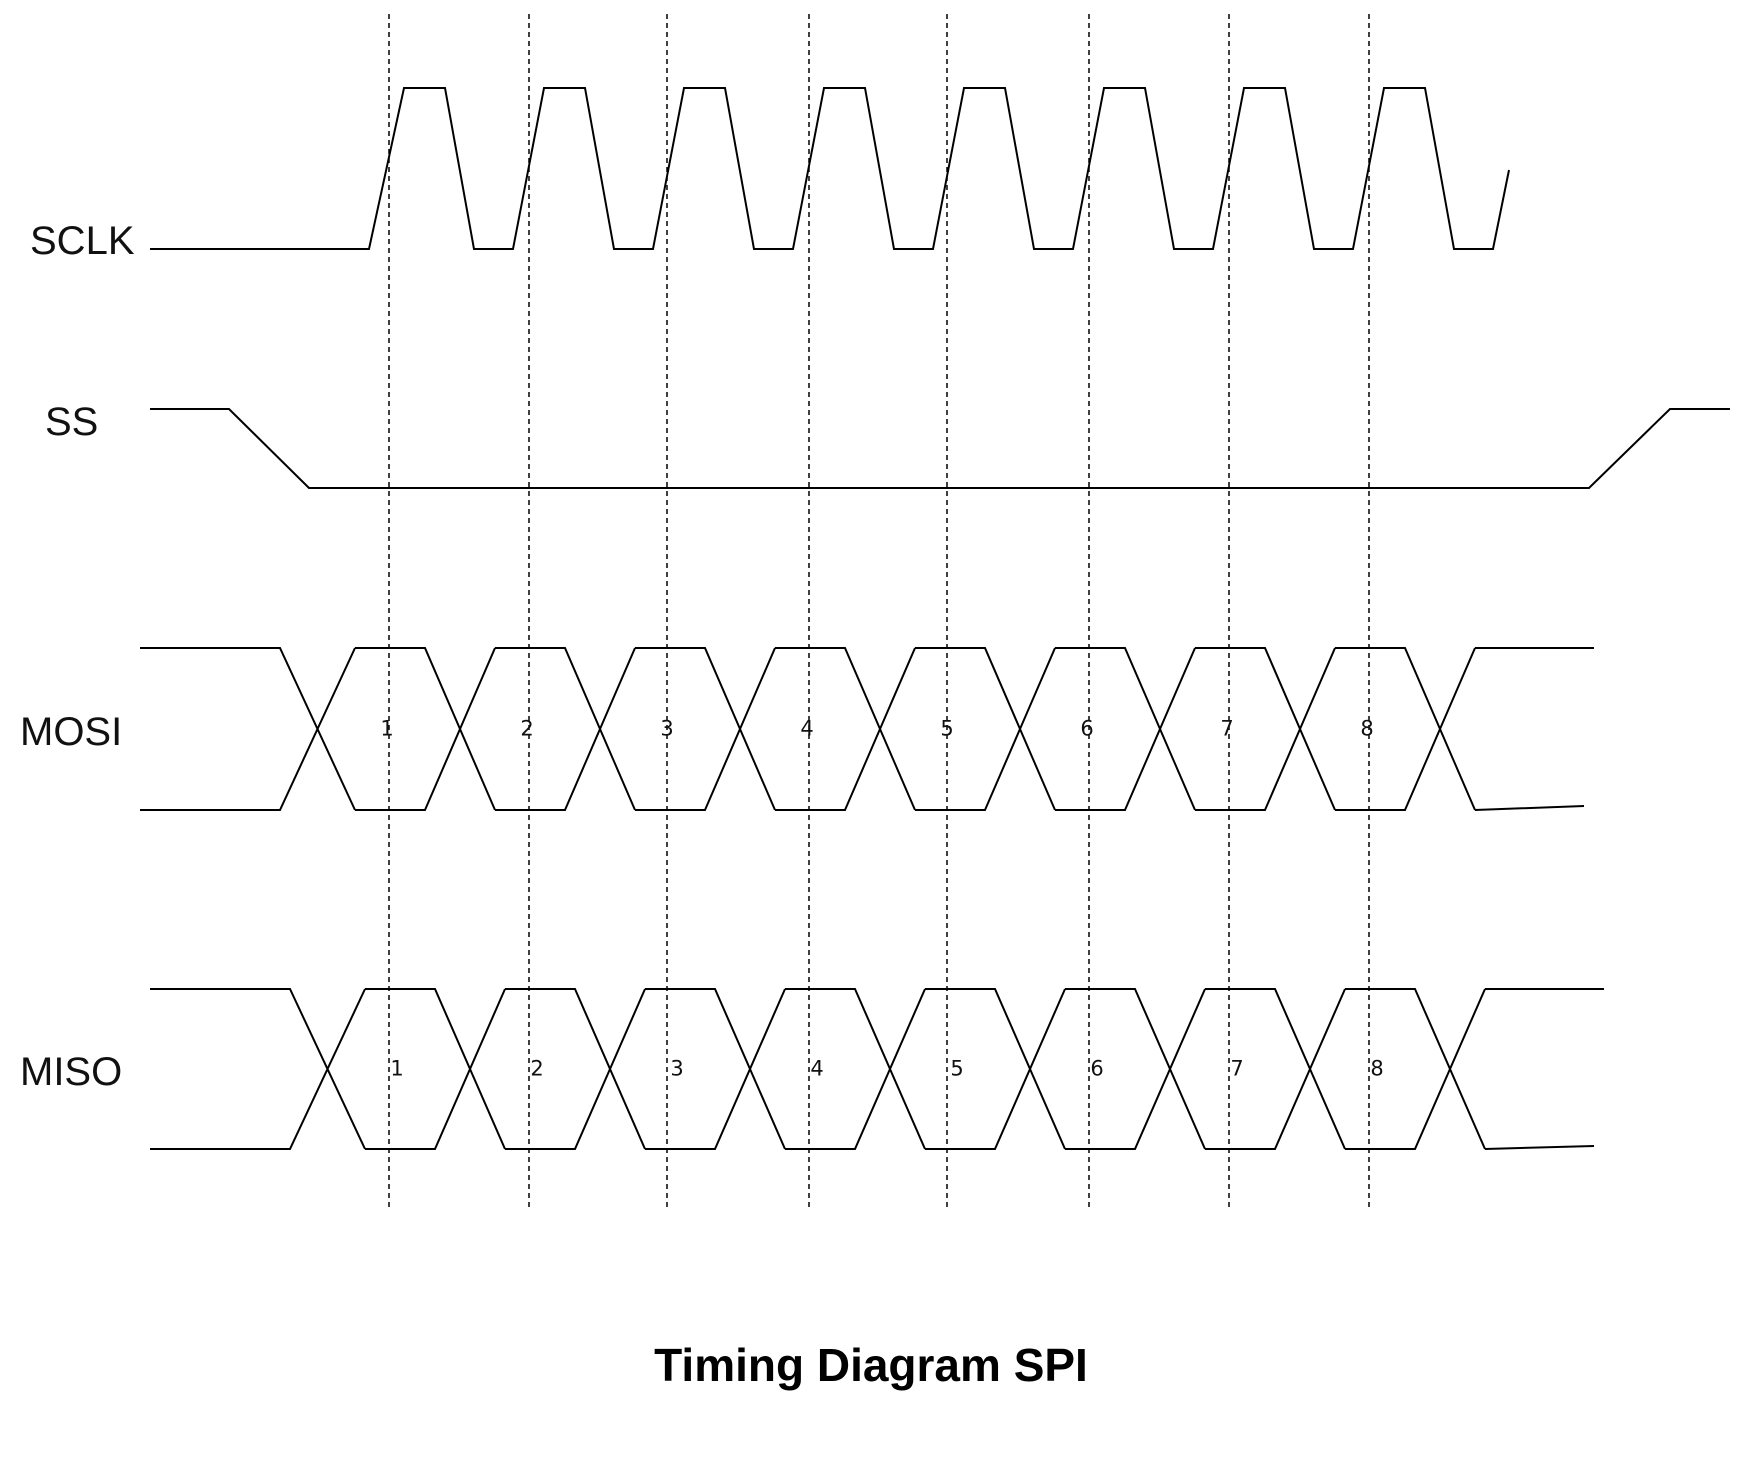  What do you see at coordinates (940, 448) in the screenshot?
I see `ss-waveform` at bounding box center [940, 448].